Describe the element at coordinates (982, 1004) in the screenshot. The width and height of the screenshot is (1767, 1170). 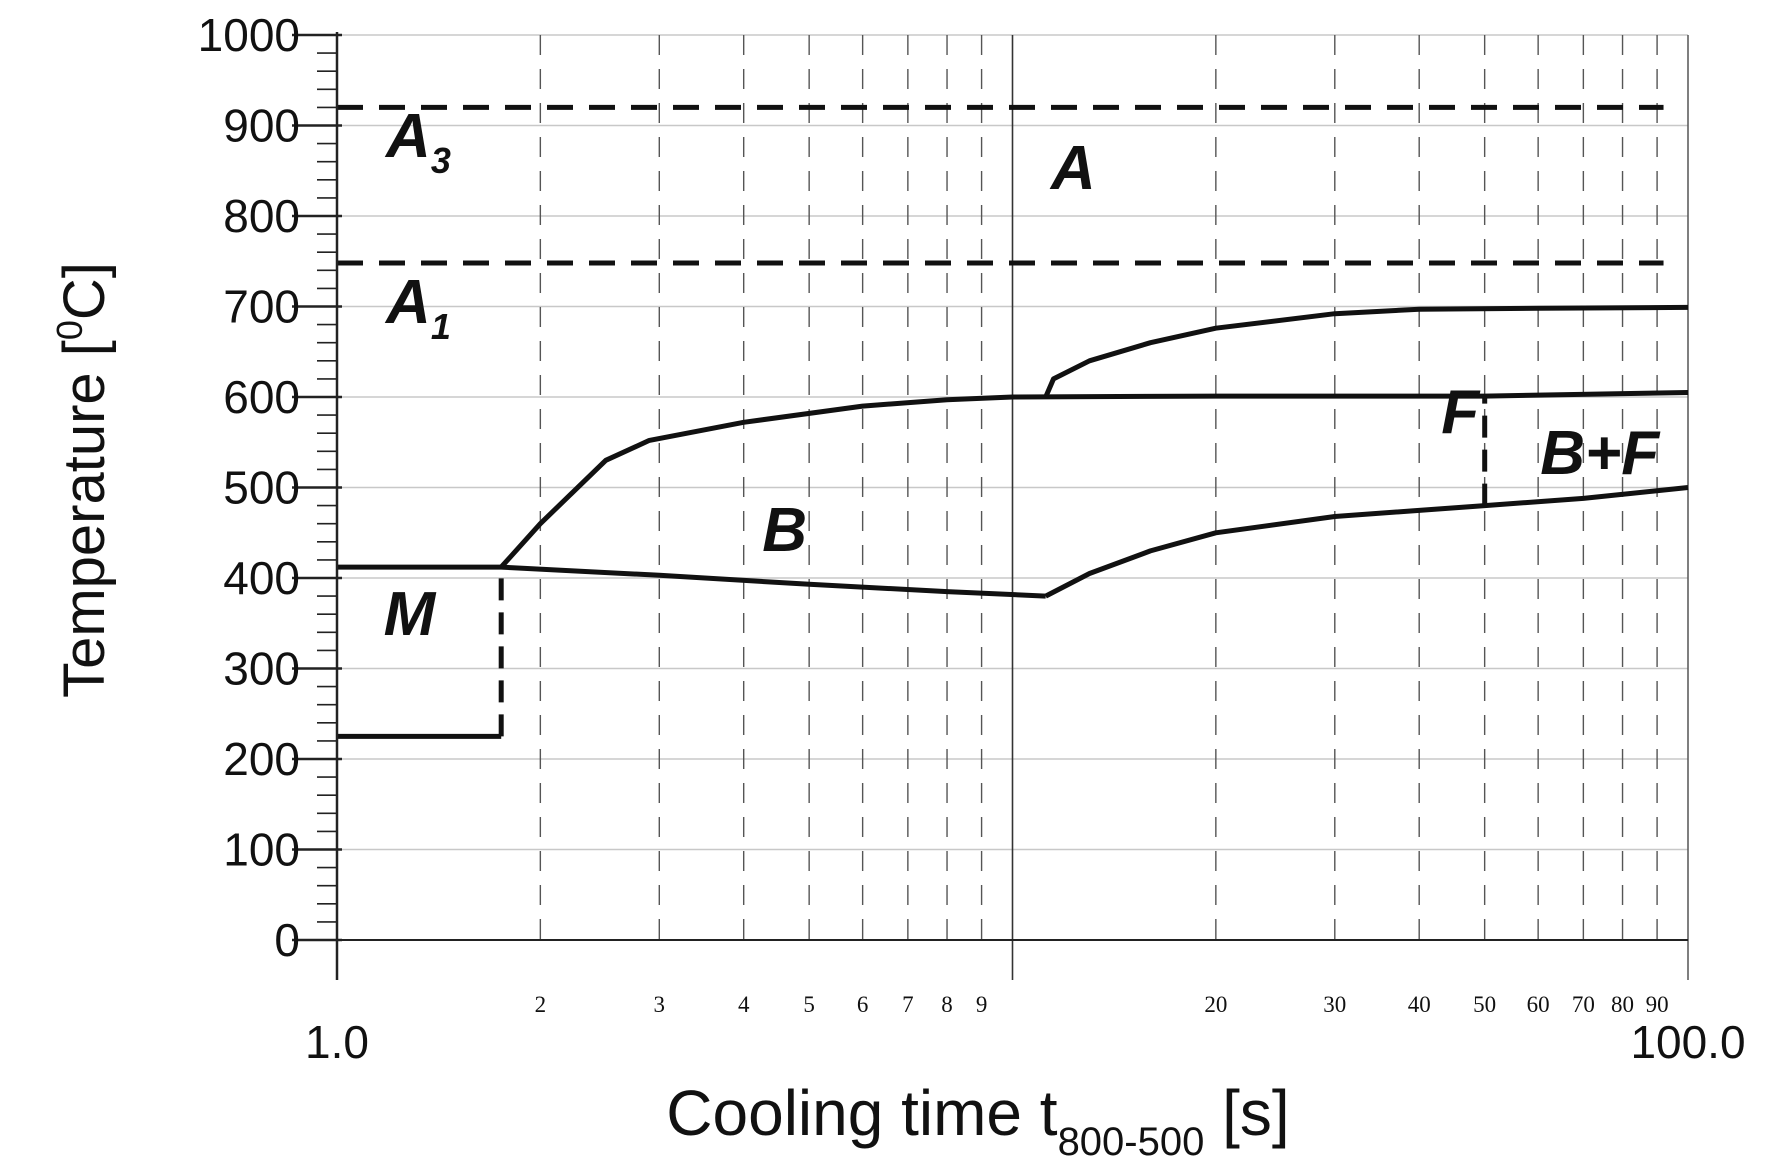
I see `x-minor-tick-label: 9` at that location.